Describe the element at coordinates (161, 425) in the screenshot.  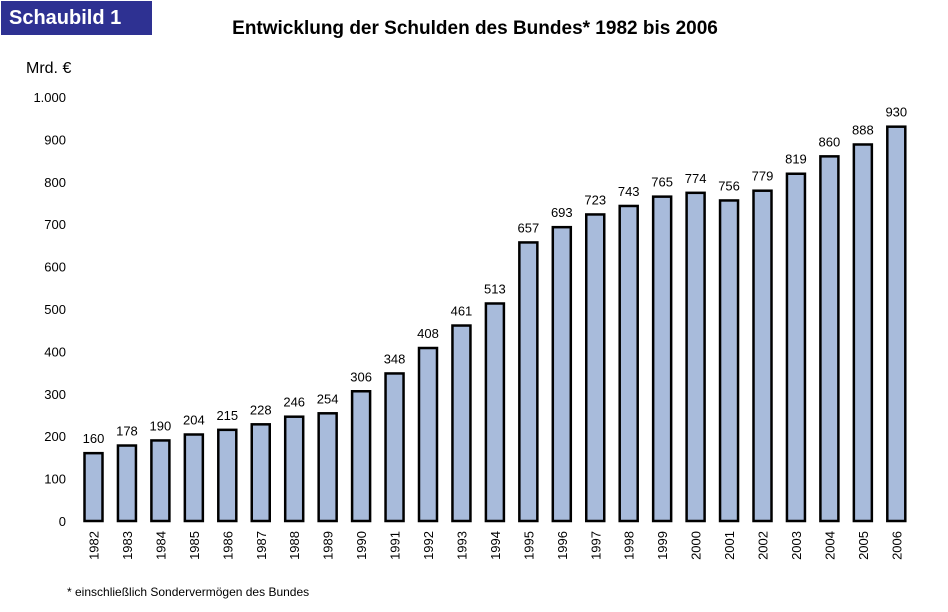
I see `data-label: 190` at that location.